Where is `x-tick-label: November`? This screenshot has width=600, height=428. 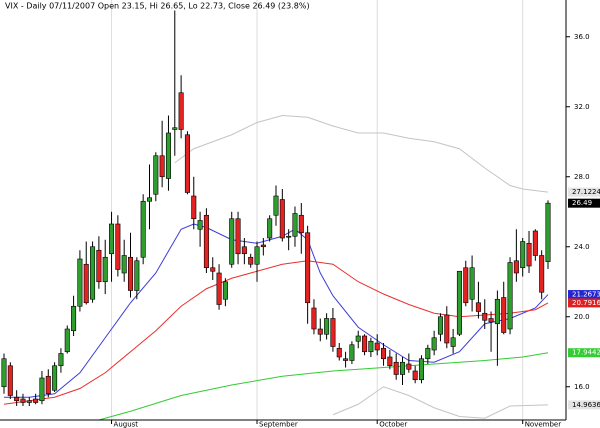 x-tick-label: November is located at coordinates (543, 424).